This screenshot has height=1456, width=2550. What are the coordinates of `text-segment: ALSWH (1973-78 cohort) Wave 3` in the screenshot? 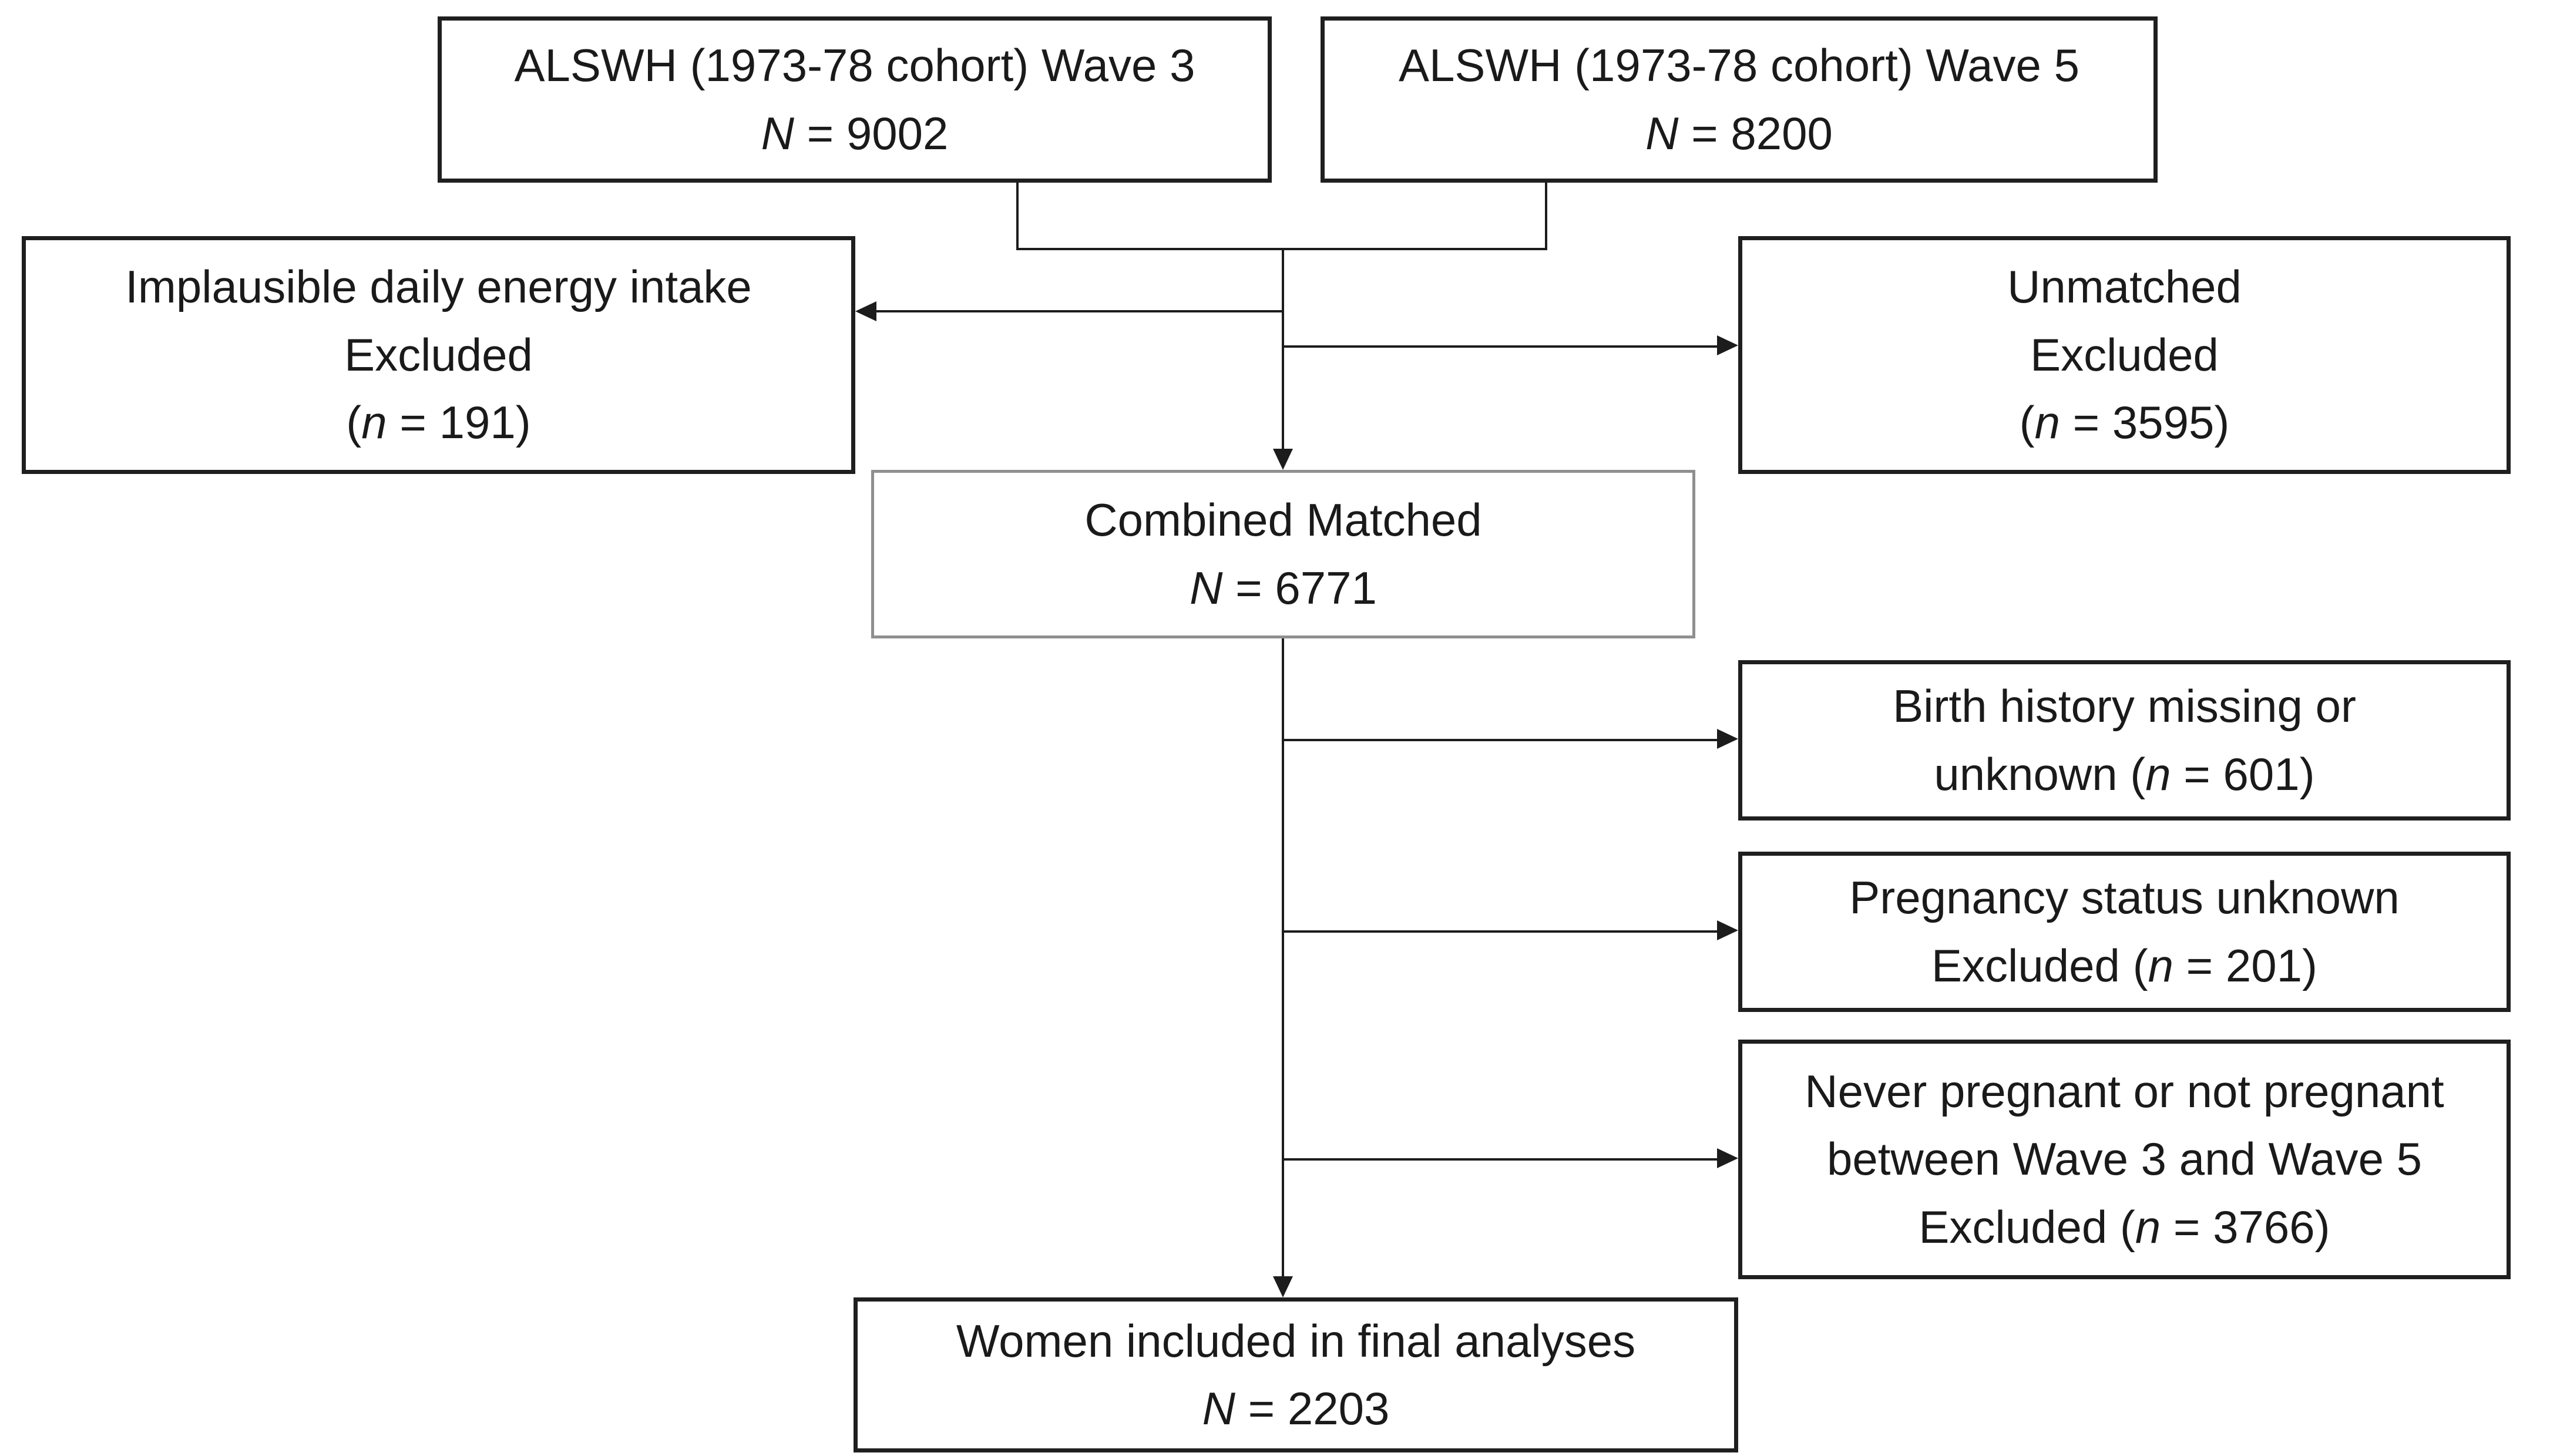 It's located at (854, 65).